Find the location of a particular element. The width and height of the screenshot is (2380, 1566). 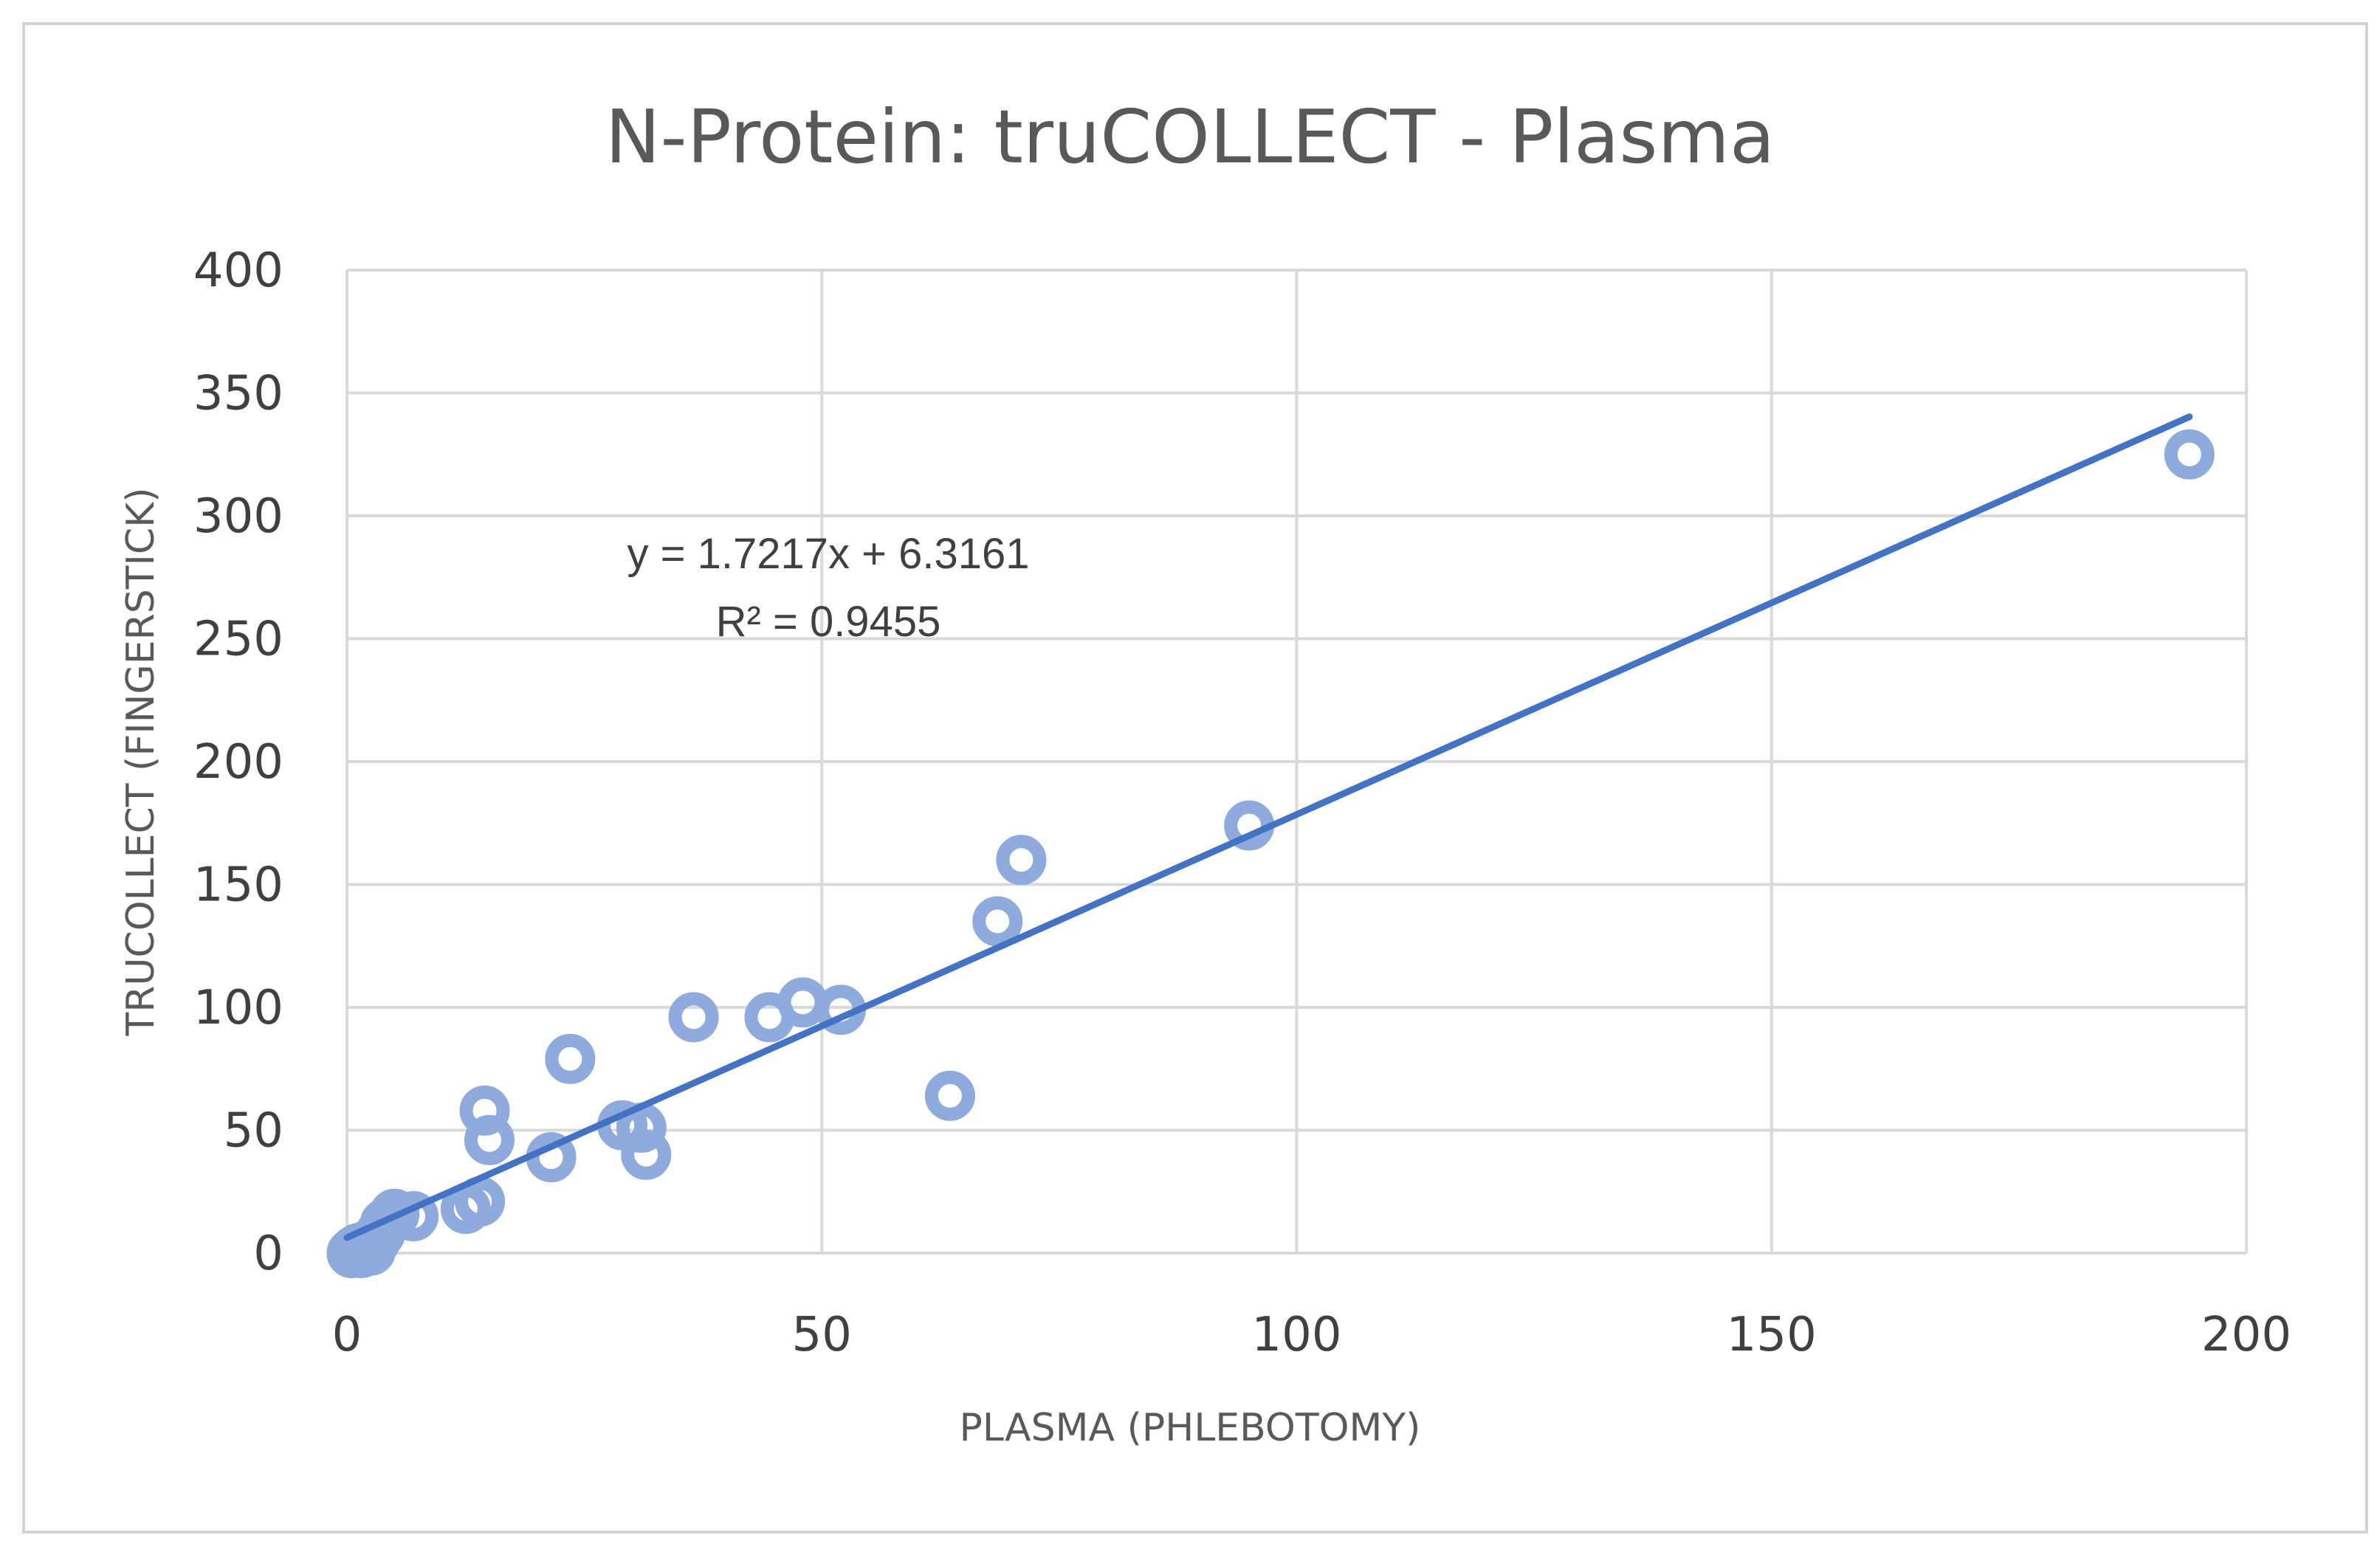

x-tick-label: 0 is located at coordinates (347, 1335).